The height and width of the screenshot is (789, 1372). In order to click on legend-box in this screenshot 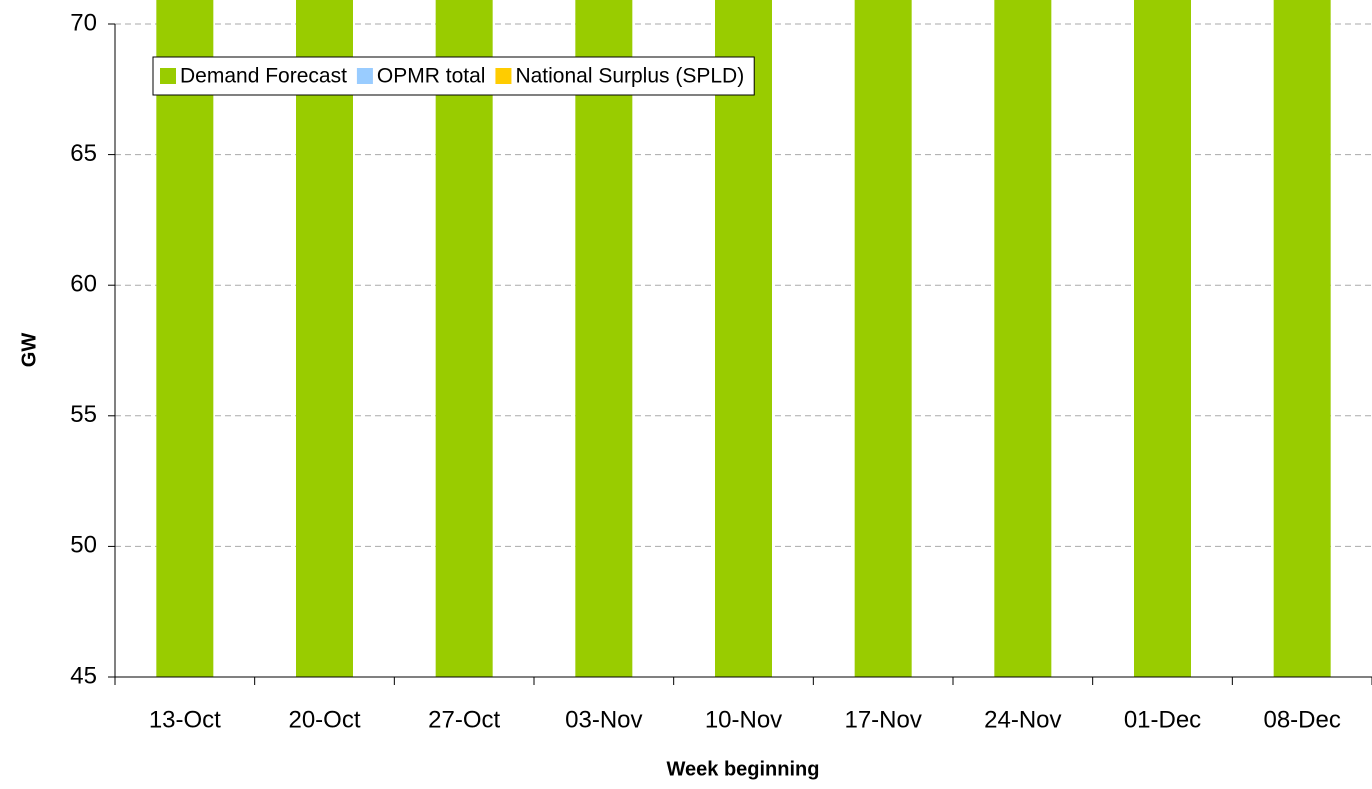, I will do `click(453, 76)`.